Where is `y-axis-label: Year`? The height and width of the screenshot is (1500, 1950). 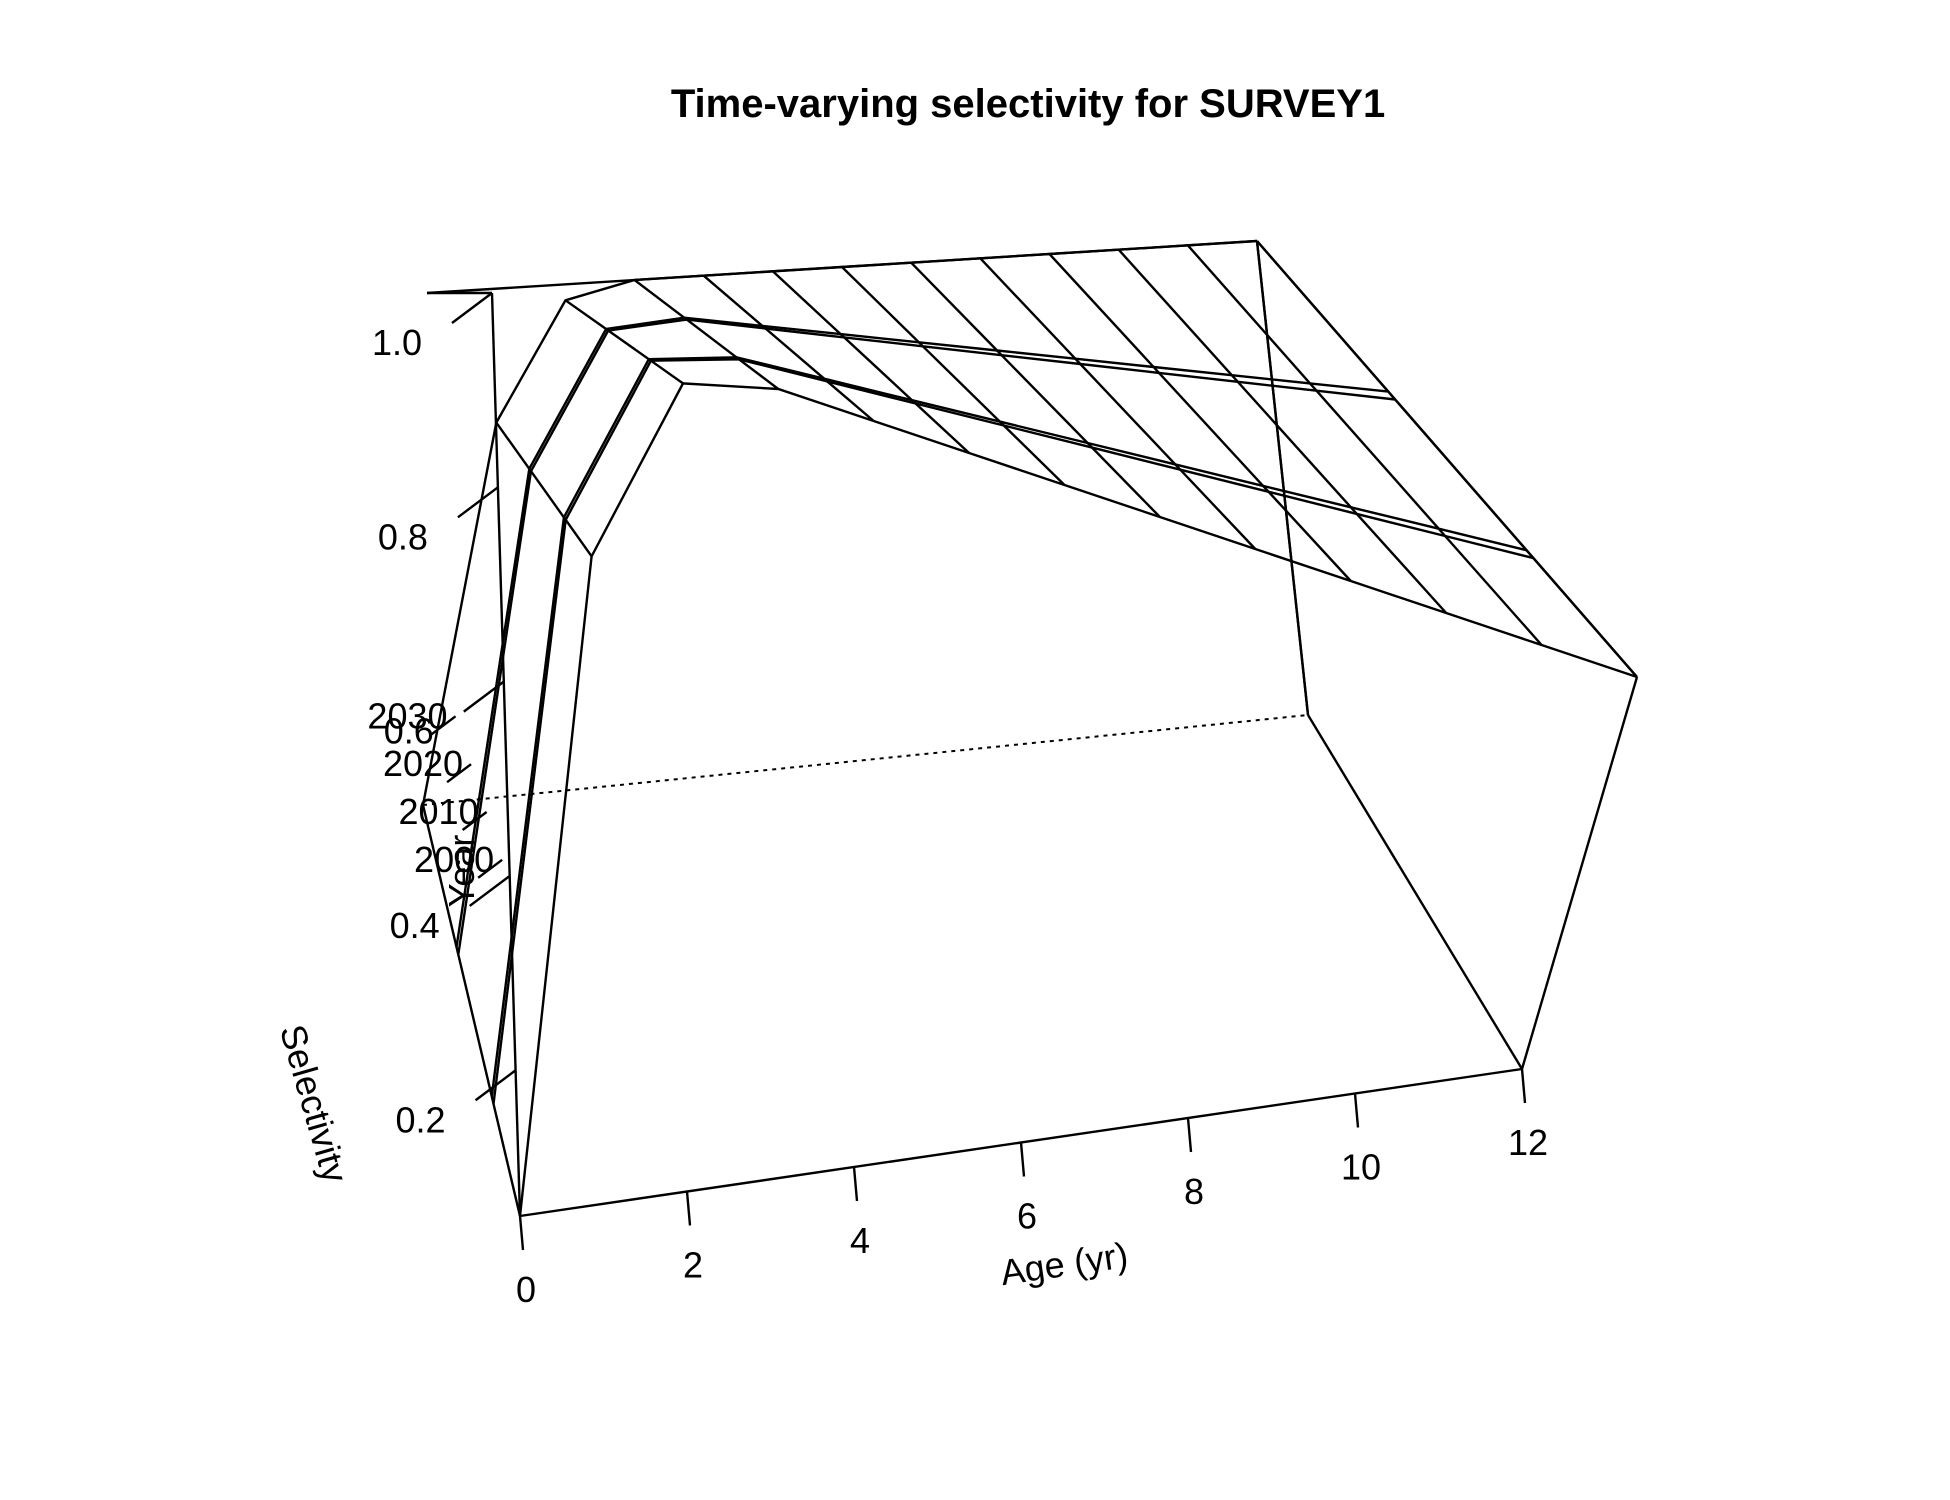 y-axis-label: Year is located at coordinates (461, 871).